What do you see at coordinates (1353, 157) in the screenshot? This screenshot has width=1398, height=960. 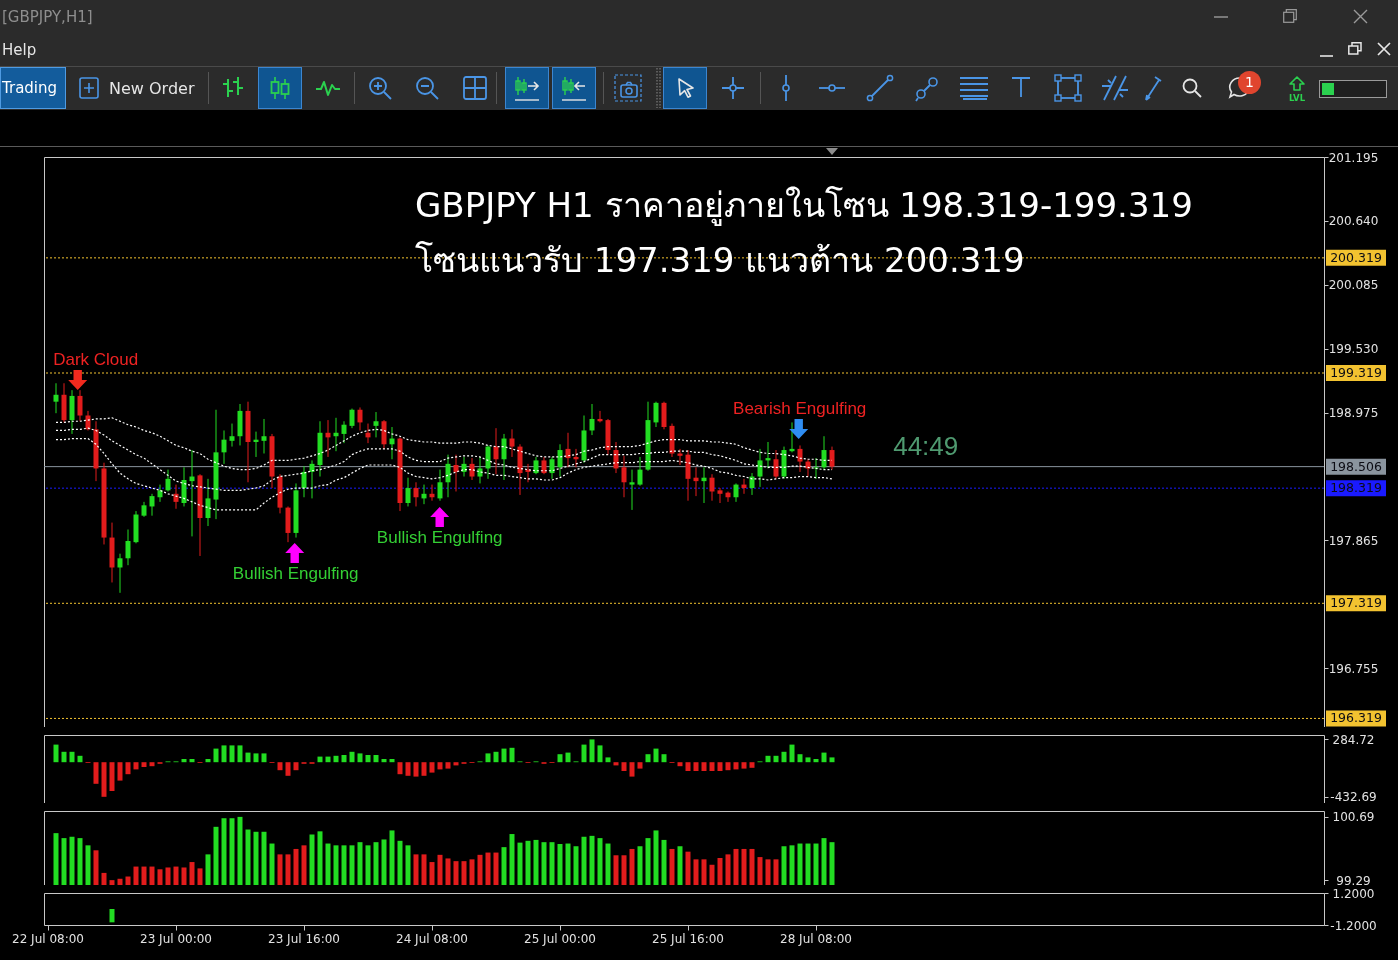 I see `y-tick-label: 201.195` at bounding box center [1353, 157].